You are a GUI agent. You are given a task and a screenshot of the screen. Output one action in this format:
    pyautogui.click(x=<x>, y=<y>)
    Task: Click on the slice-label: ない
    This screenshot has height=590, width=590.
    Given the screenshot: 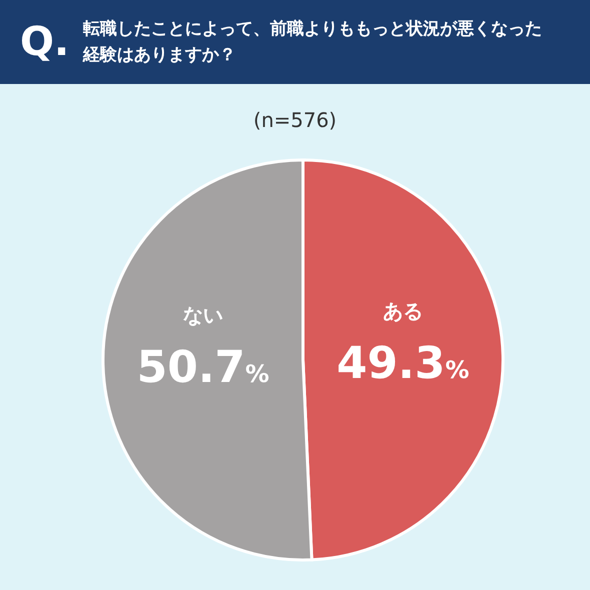 What is the action you would take?
    pyautogui.click(x=203, y=315)
    